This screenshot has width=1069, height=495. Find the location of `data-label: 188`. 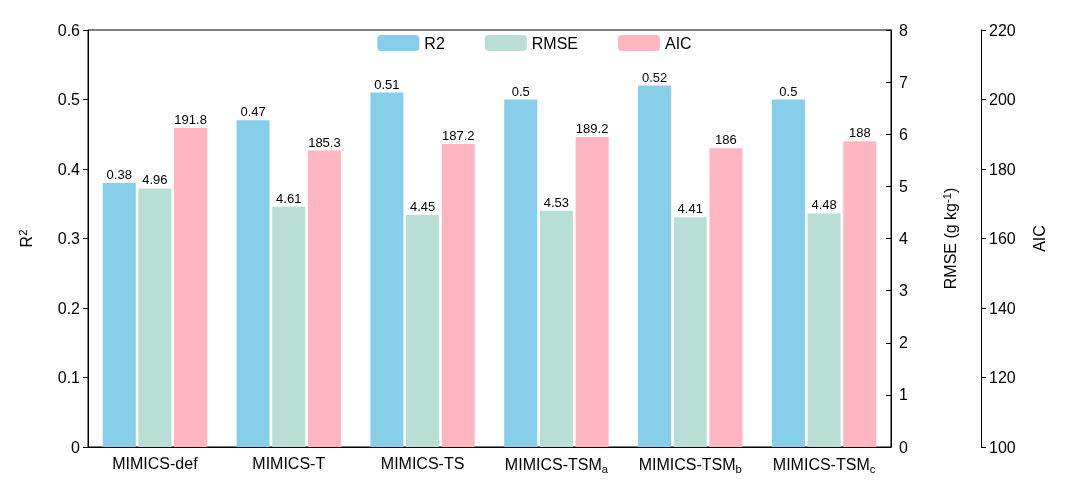

data-label: 188 is located at coordinates (859, 133).